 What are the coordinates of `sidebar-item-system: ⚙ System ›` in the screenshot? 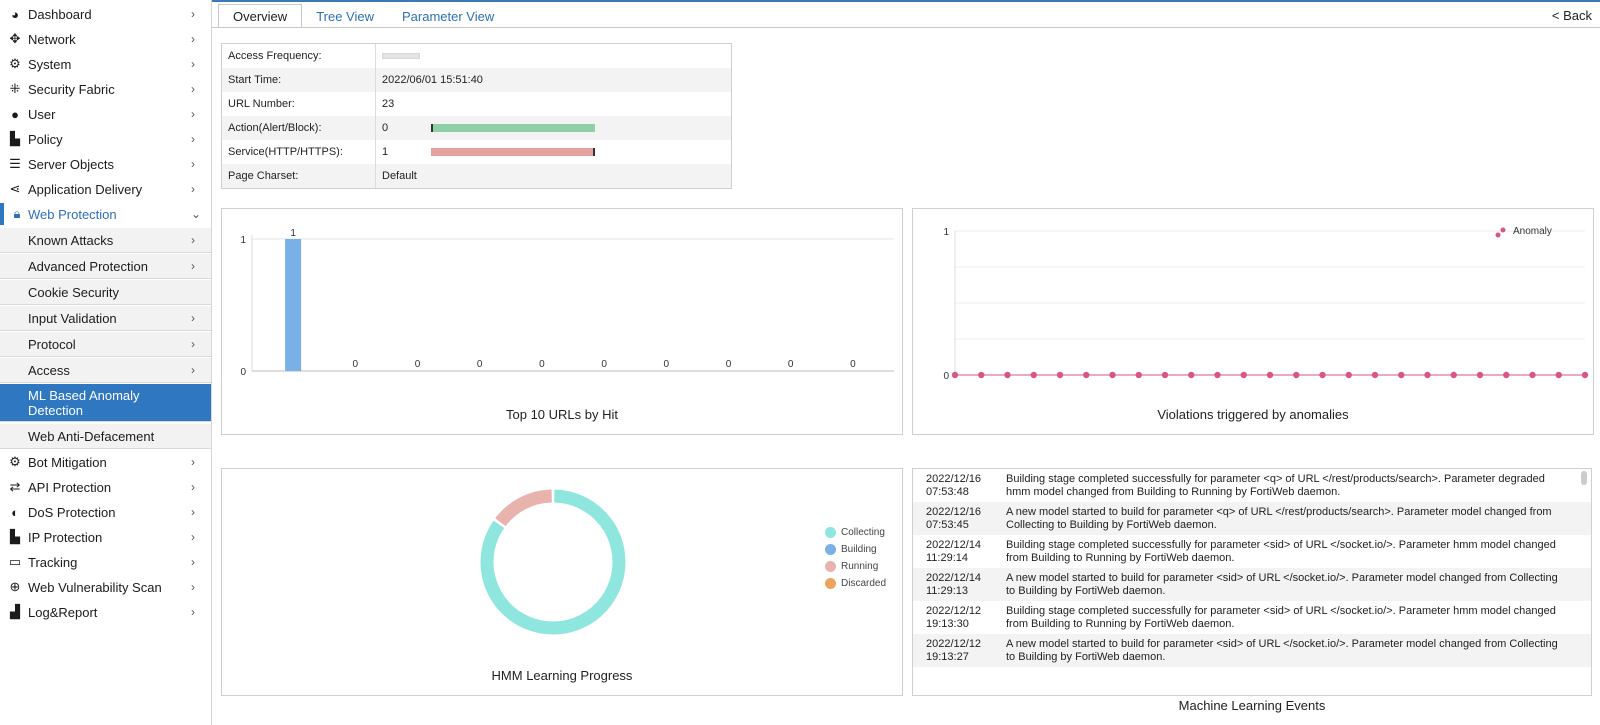 It's located at (105, 64).